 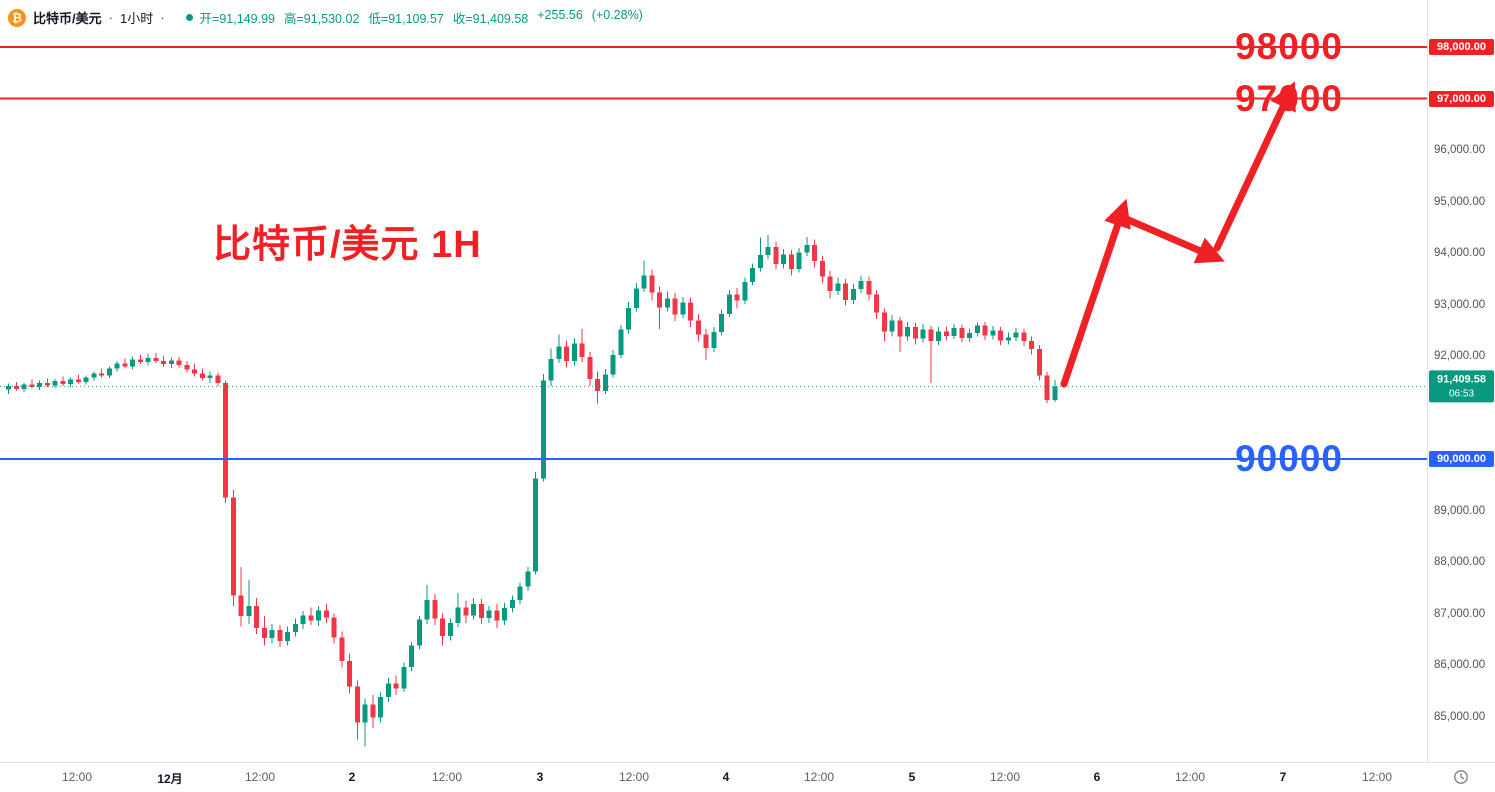 What do you see at coordinates (237, 19) in the screenshot?
I see `ohlc-open: 开=91,149.99` at bounding box center [237, 19].